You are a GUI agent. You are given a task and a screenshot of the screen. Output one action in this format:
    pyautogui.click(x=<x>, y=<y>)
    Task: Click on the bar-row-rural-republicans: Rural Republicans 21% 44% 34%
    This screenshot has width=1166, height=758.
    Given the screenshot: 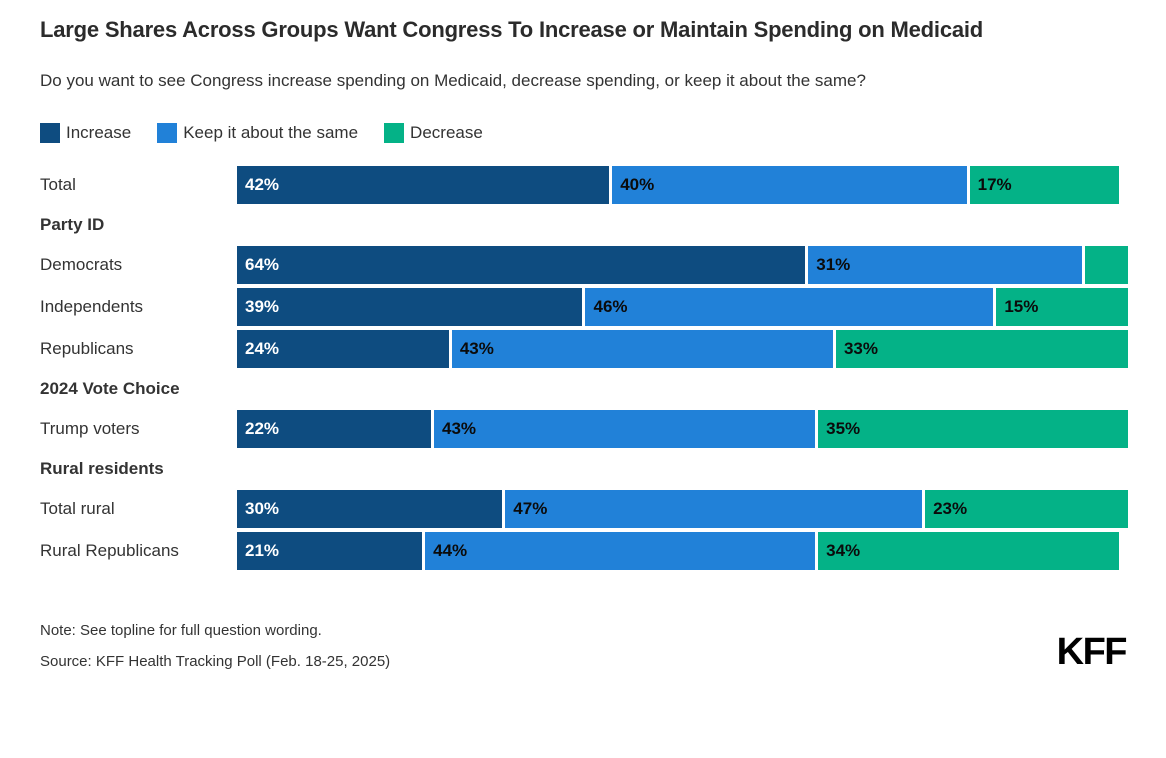 What is the action you would take?
    pyautogui.click(x=584, y=551)
    